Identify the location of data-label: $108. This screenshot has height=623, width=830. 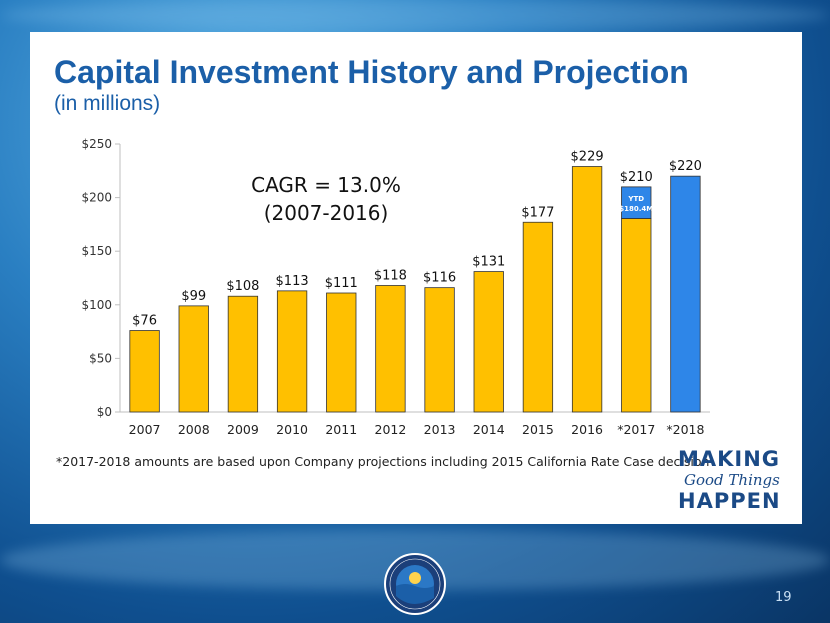
(242, 286).